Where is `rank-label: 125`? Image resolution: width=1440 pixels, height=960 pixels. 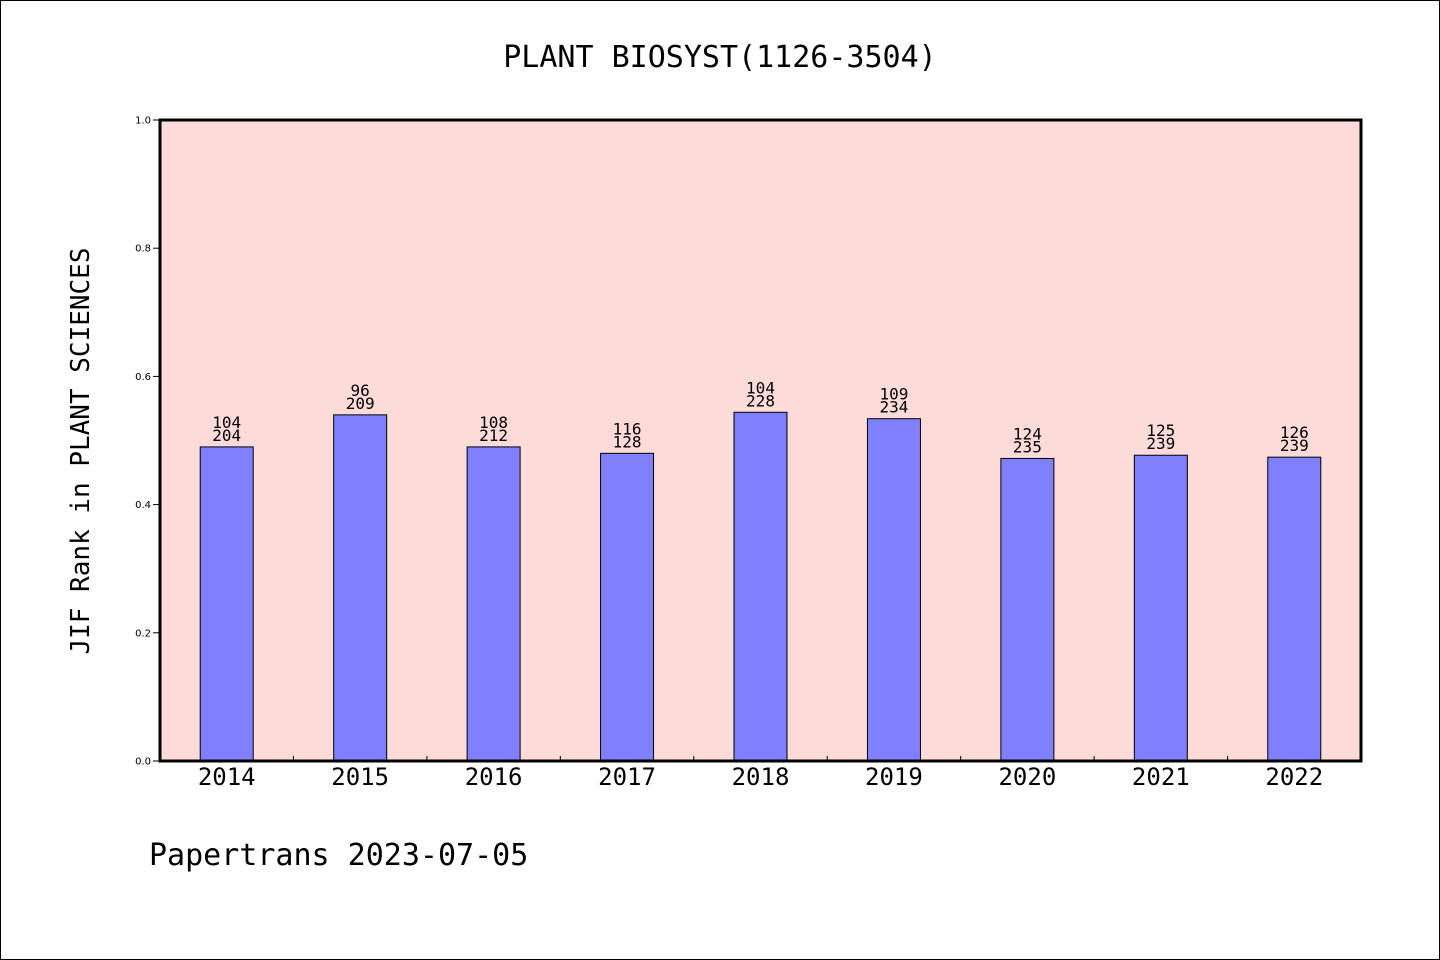
rank-label: 125 is located at coordinates (1160, 430).